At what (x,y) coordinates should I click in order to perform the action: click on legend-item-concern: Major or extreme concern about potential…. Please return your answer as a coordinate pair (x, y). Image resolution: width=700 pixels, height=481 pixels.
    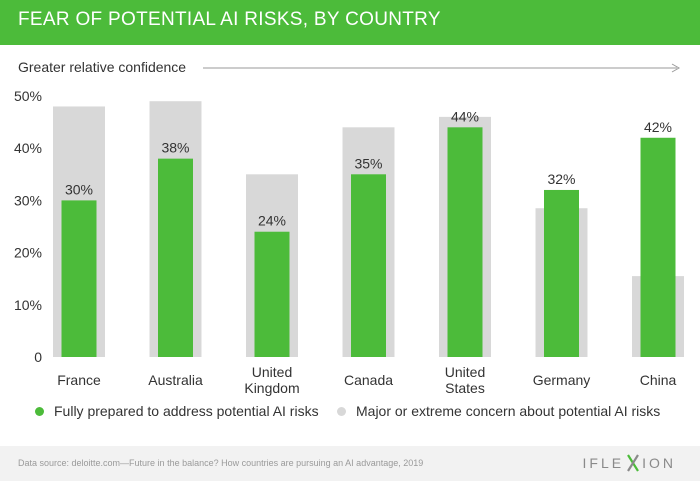
    Looking at the image, I should click on (498, 411).